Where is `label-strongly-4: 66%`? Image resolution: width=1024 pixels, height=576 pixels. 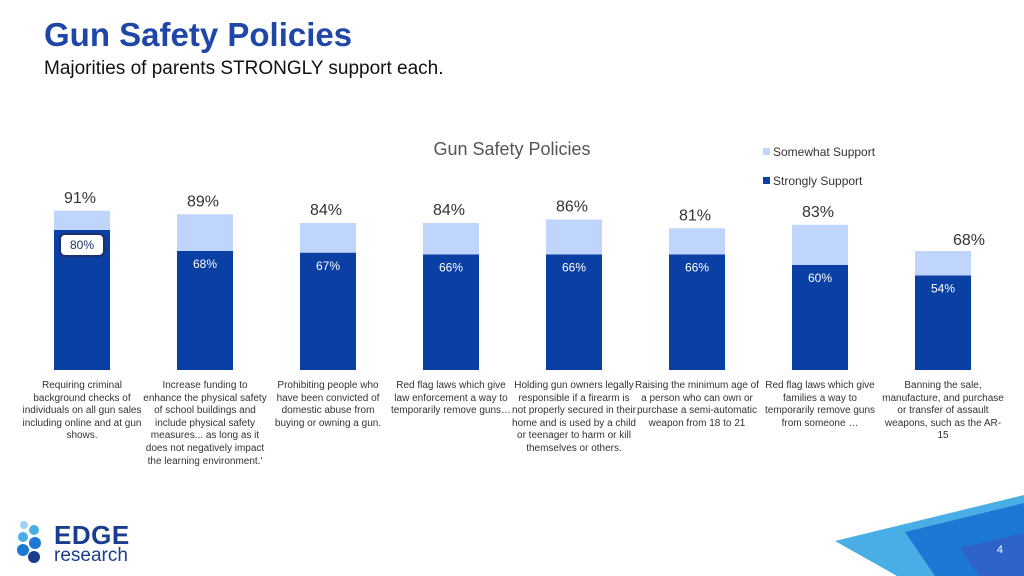
label-strongly-4: 66% is located at coordinates (574, 268).